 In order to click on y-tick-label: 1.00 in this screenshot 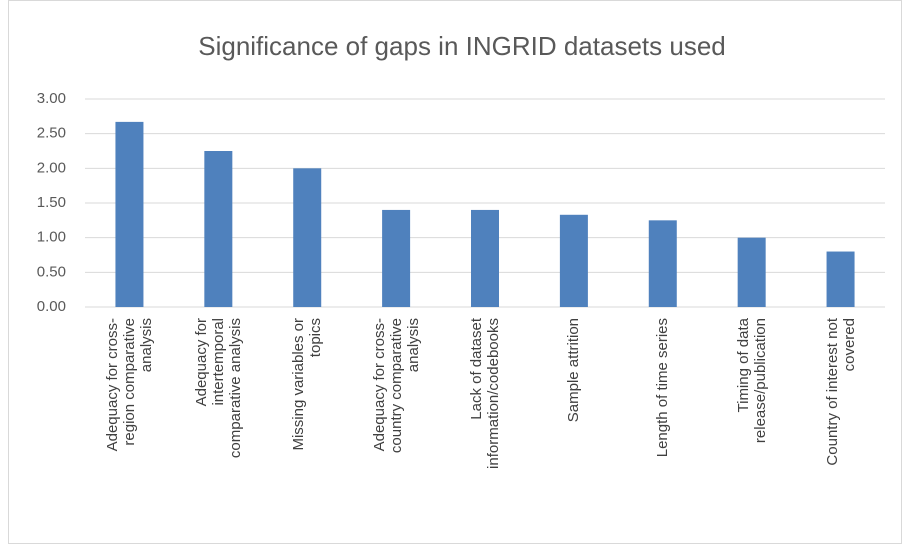, I will do `click(51, 237)`.